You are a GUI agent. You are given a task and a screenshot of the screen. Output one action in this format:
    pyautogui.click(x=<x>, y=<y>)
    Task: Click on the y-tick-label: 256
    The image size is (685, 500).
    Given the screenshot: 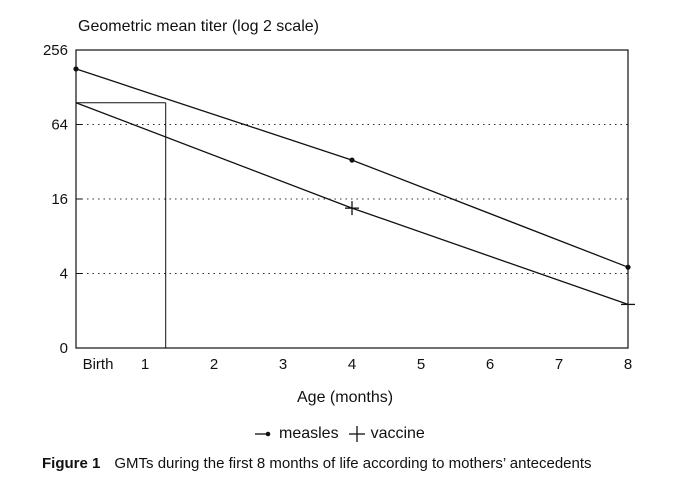 What is the action you would take?
    pyautogui.click(x=55, y=50)
    